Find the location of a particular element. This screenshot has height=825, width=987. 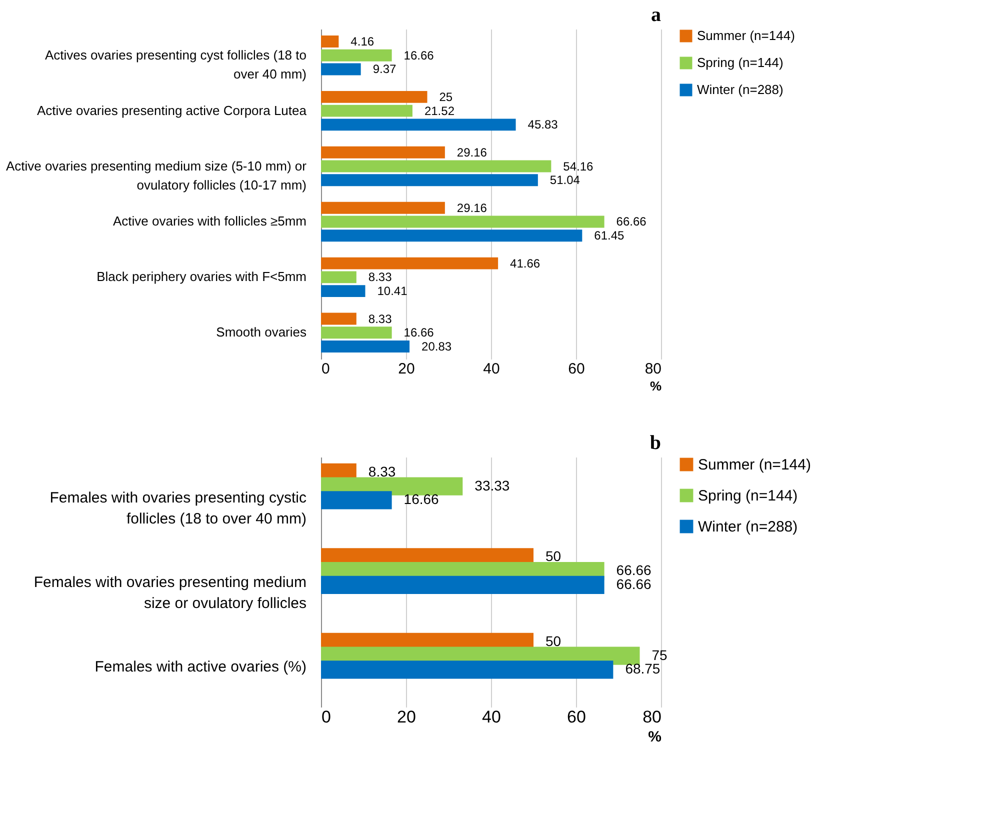

y-tick-label: Actives ovaries presenting cyst follicles (18 to over 40 mm) is located at coordinates (175, 64).